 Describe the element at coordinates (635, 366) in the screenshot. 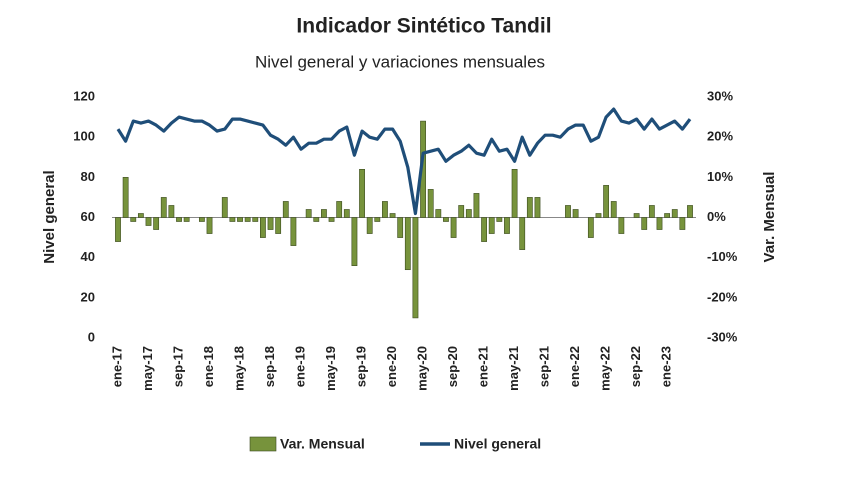

I see `x-tick-label: sep-22` at that location.